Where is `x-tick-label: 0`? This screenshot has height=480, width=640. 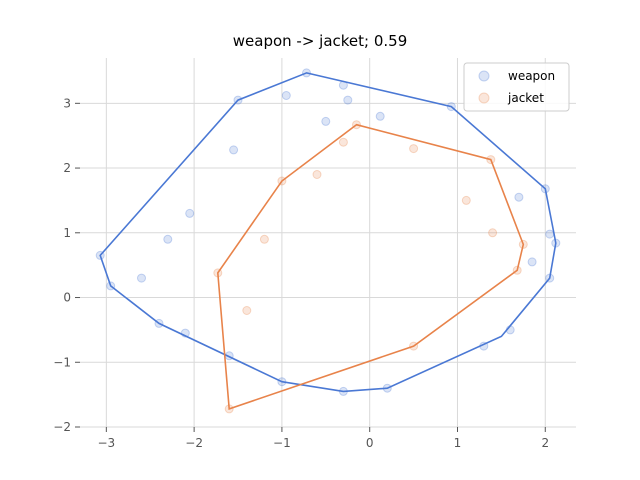 x-tick-label: 0 is located at coordinates (370, 443).